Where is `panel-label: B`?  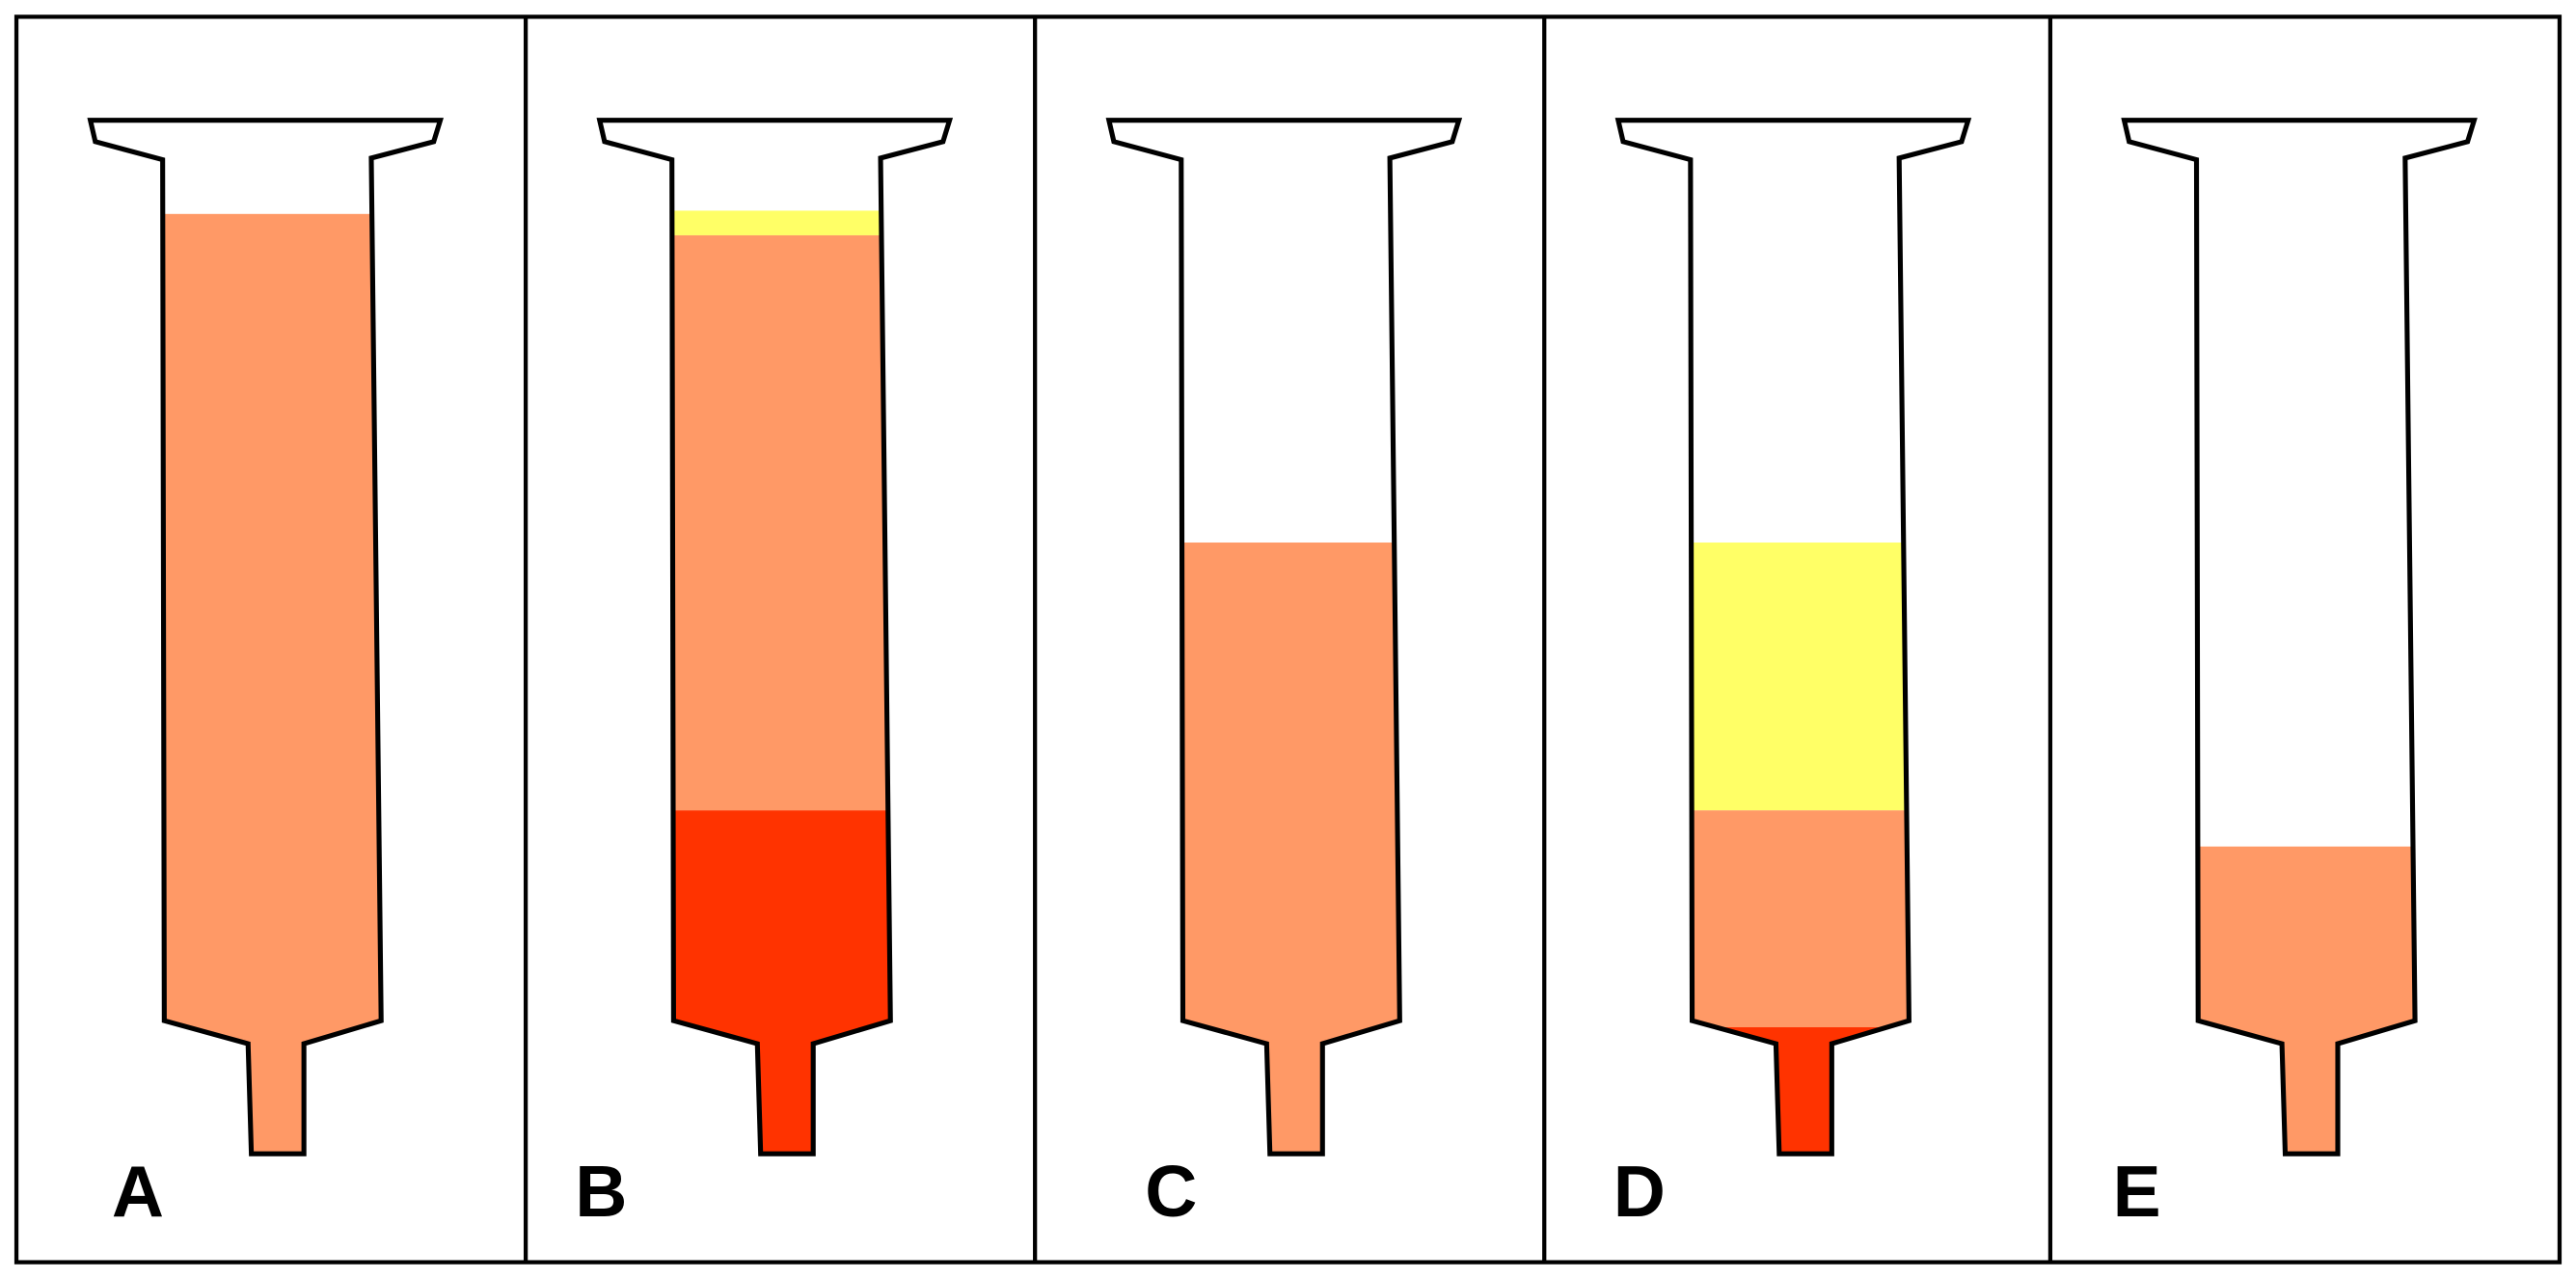 panel-label: B is located at coordinates (601, 1191).